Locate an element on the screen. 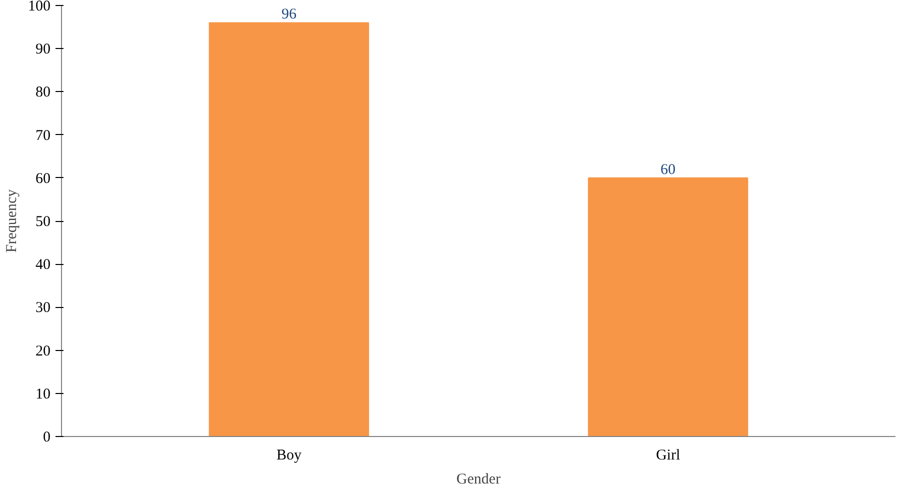  data-label: 96 is located at coordinates (289, 14).